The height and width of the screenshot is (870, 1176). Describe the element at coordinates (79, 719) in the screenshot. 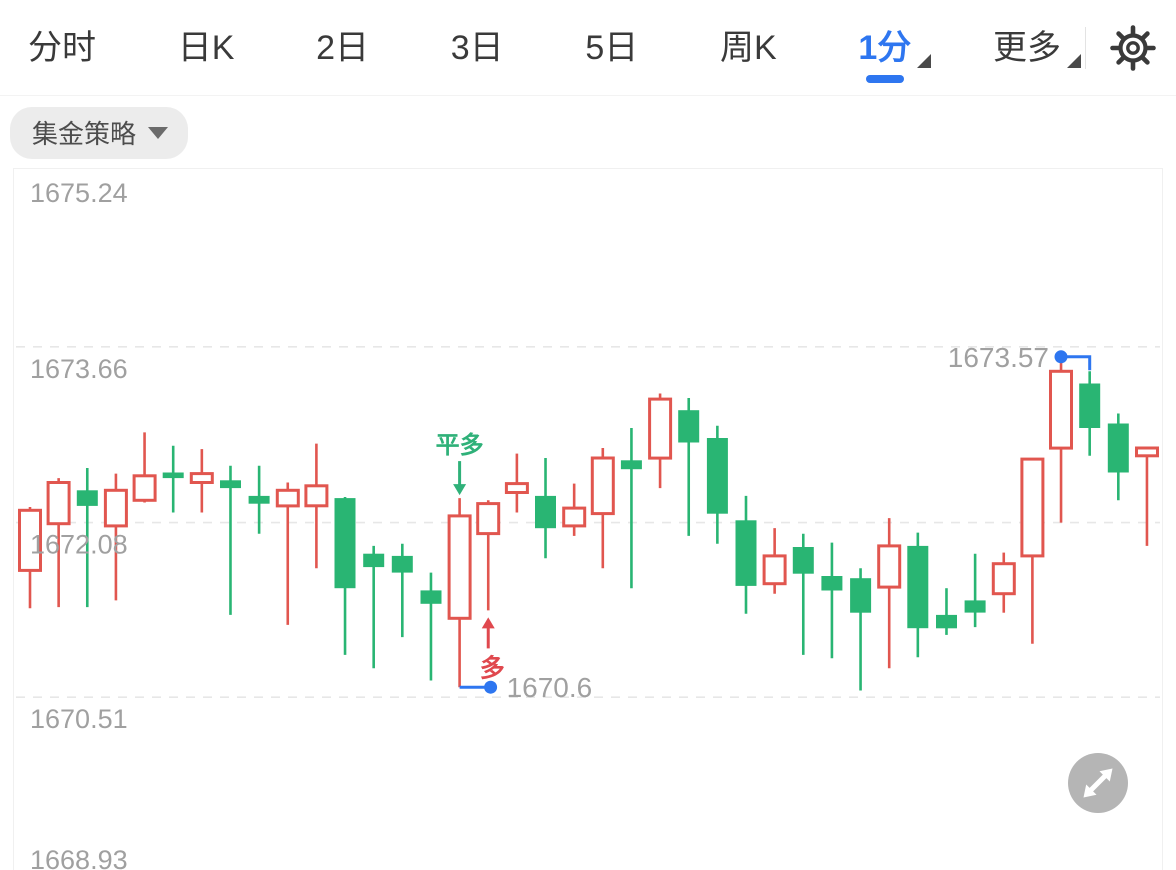

I see `y-axis-label: 1670.51` at that location.